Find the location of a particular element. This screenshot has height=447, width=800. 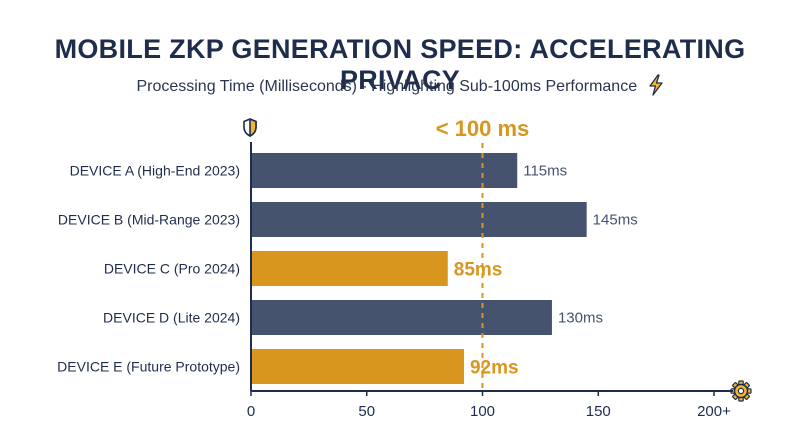

x-tick-label: 150 is located at coordinates (598, 411).